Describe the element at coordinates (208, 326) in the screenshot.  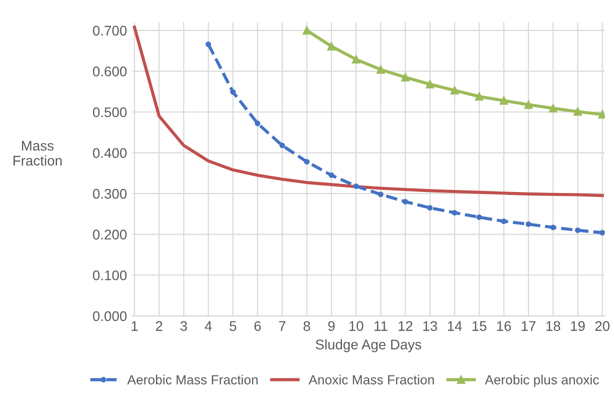
I see `x-tick-label: 4` at that location.